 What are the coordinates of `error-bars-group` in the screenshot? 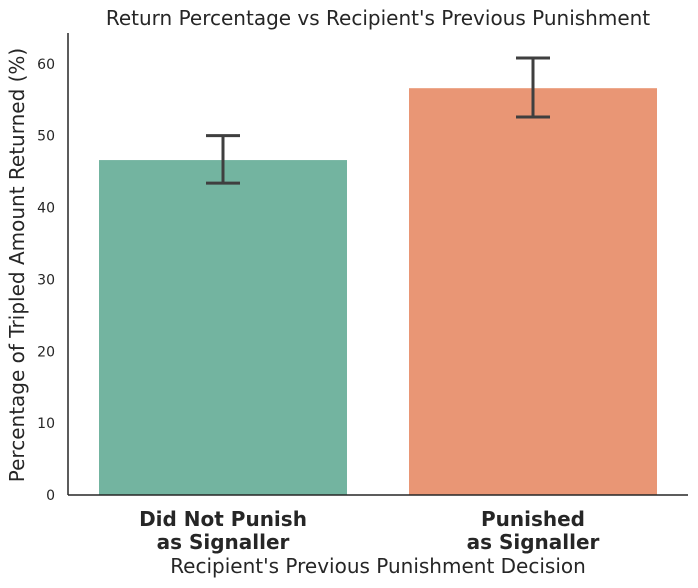 It's located at (378, 120).